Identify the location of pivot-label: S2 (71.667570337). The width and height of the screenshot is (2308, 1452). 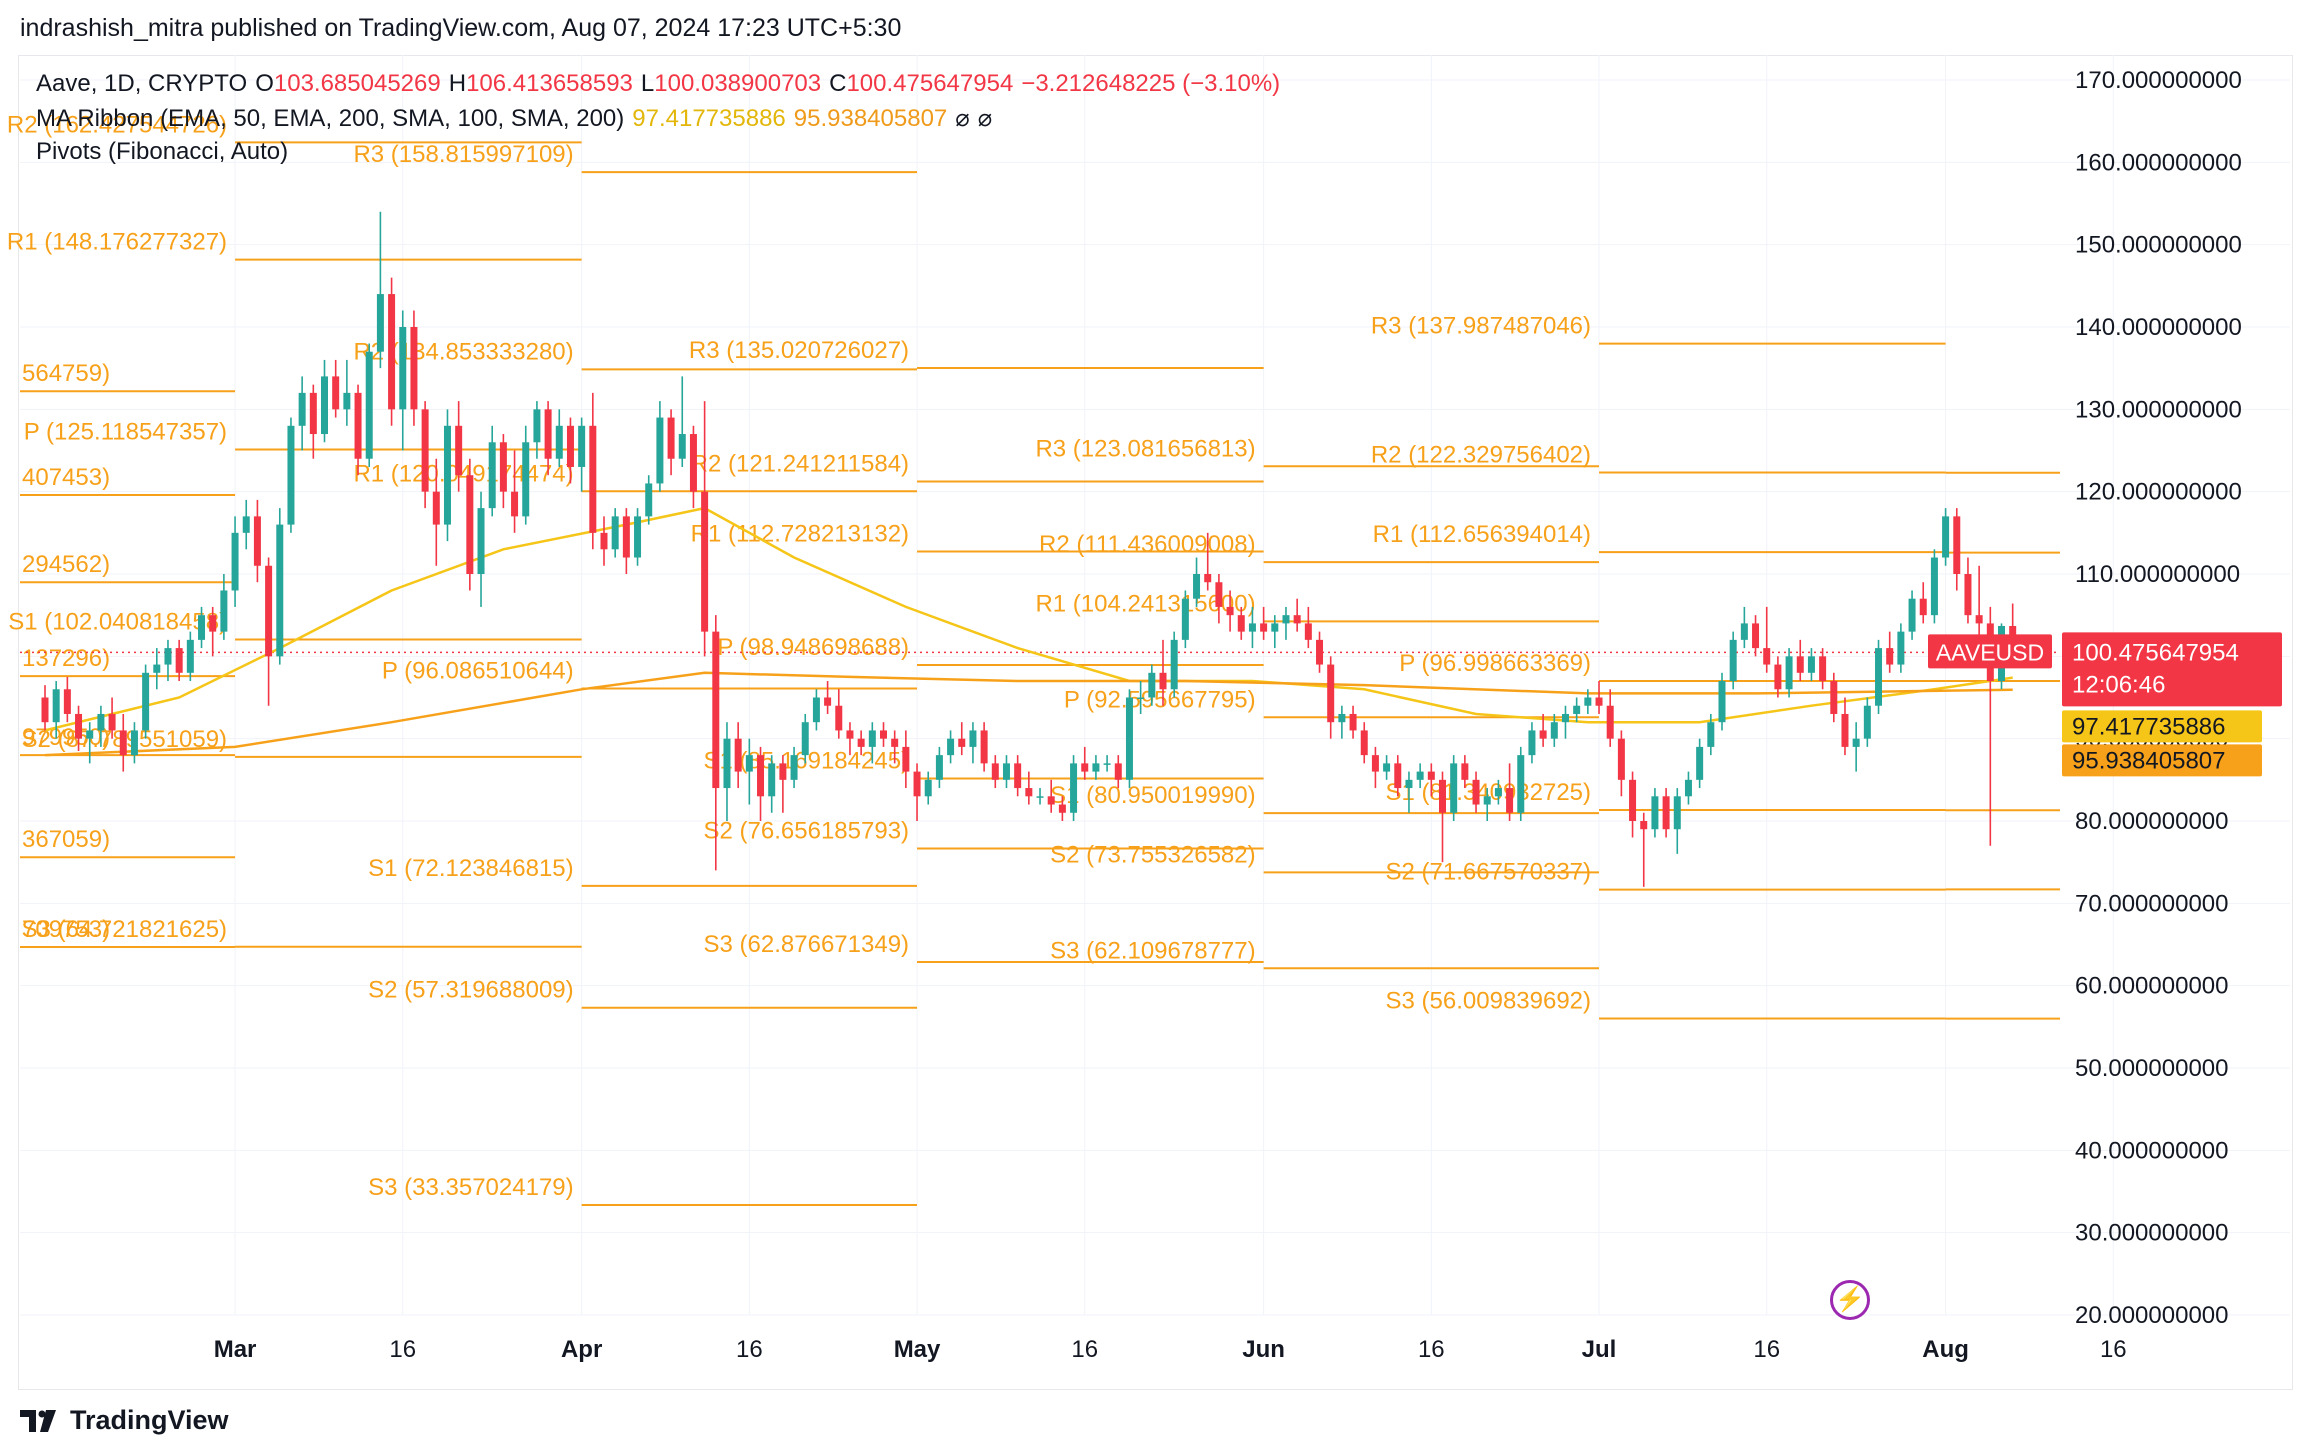
(1489, 872).